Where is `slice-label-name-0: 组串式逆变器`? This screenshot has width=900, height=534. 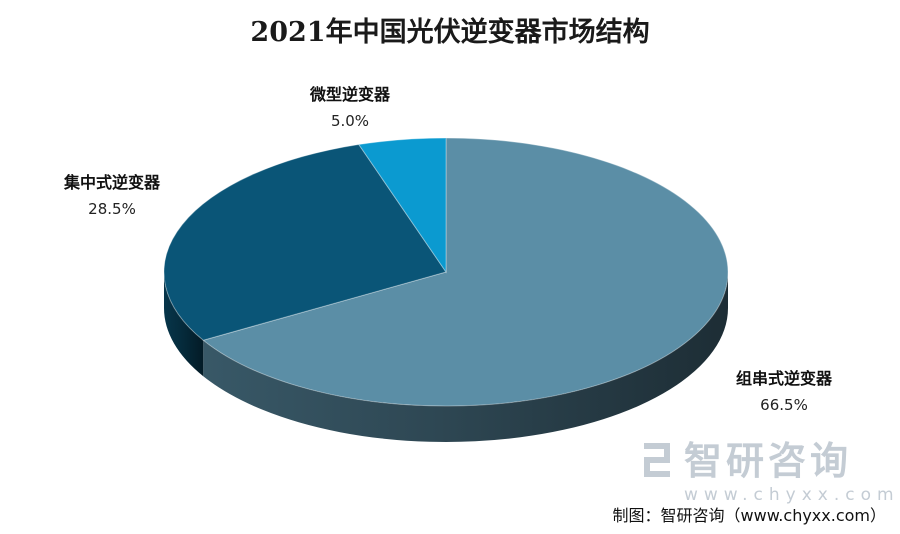 slice-label-name-0: 组串式逆变器 is located at coordinates (784, 378).